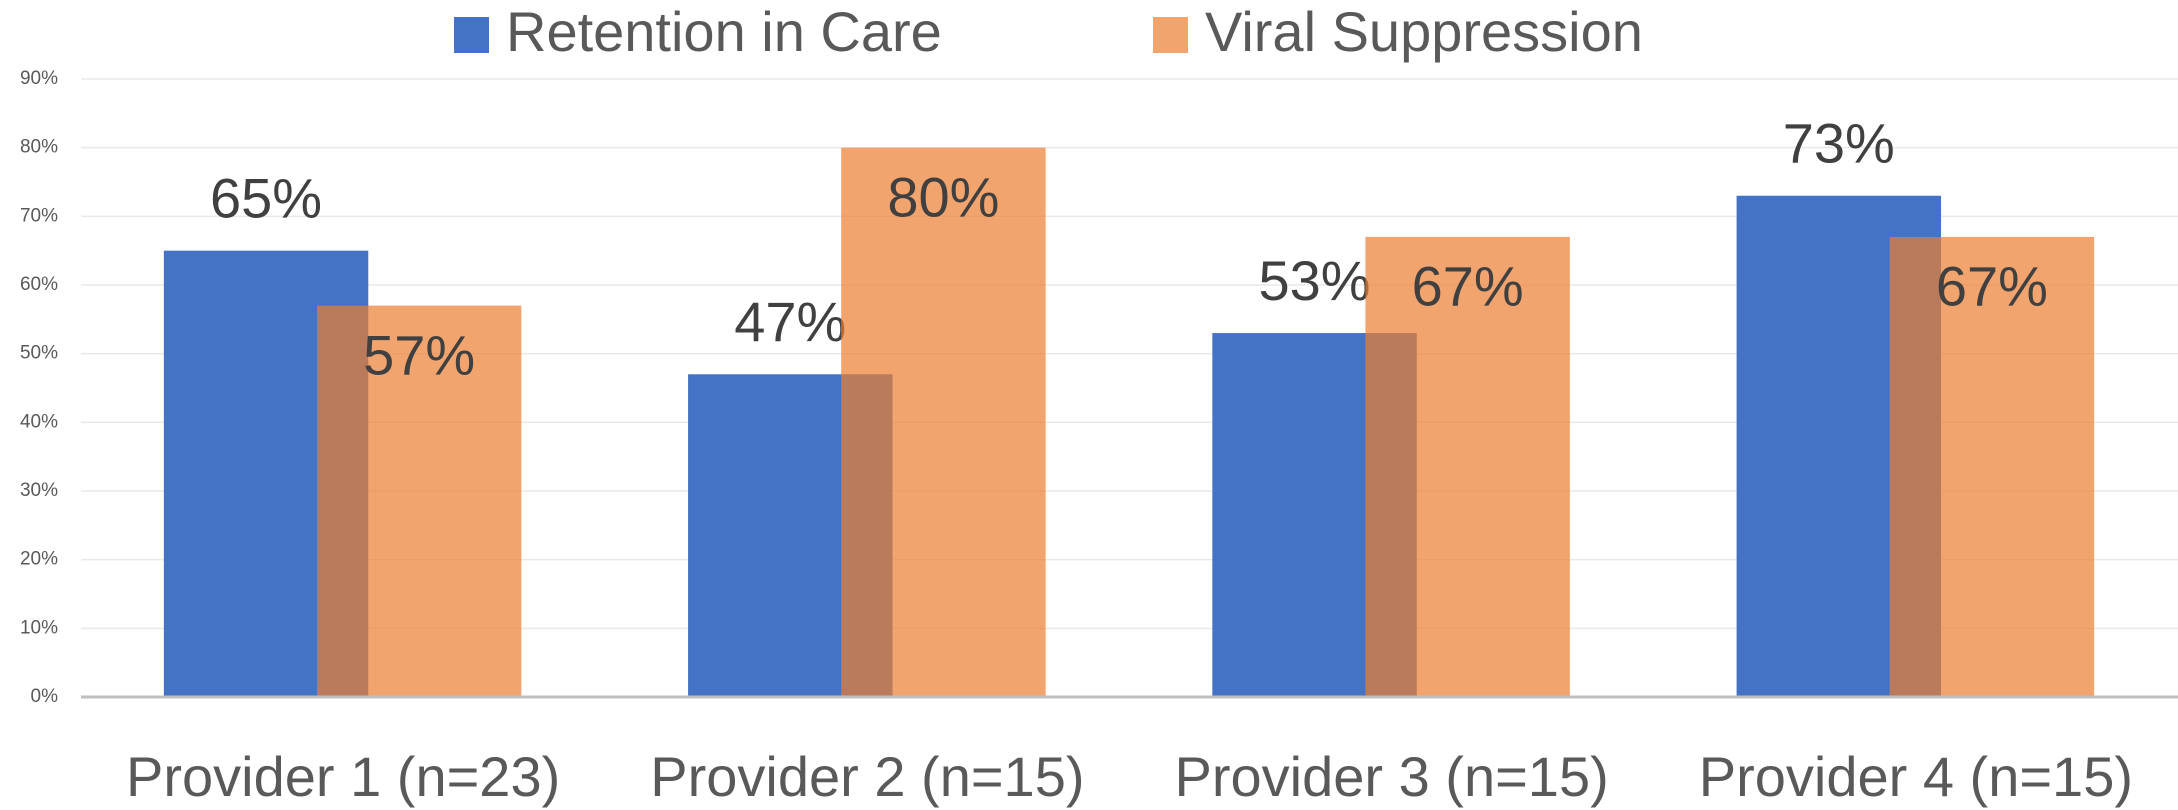 The width and height of the screenshot is (2178, 810). I want to click on y-tick-label: 30%, so click(39, 490).